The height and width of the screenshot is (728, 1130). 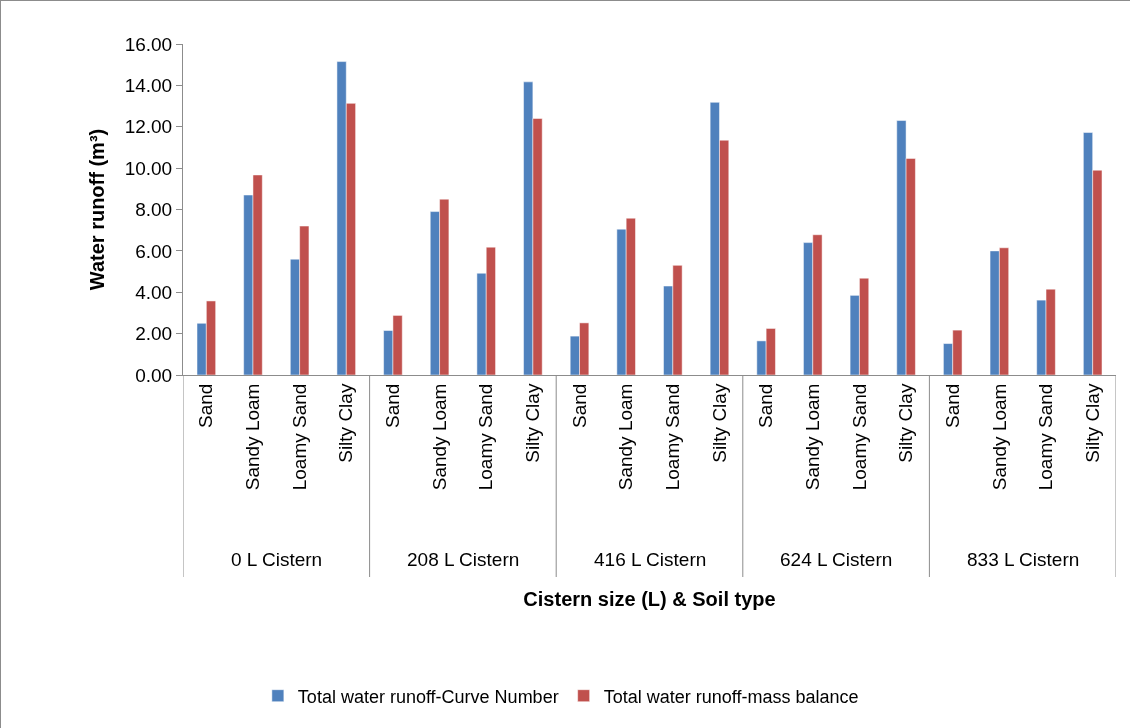 What do you see at coordinates (731, 696) in the screenshot?
I see `legend-label: Total water runoff-mass balance` at bounding box center [731, 696].